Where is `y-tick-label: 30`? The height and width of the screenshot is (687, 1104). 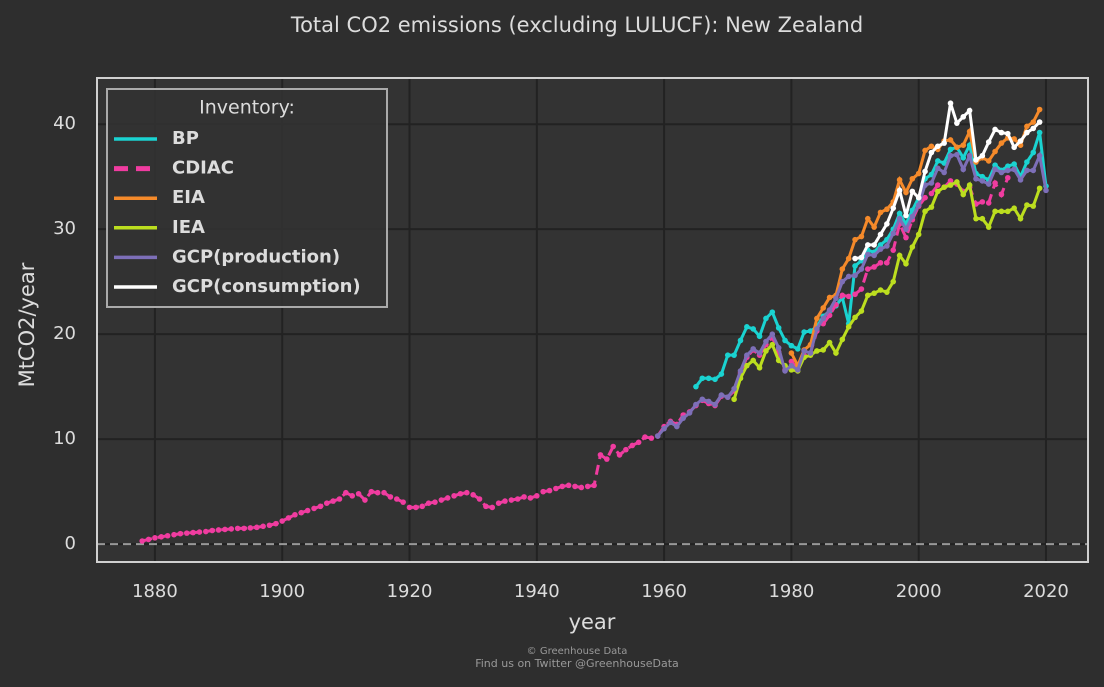 y-tick-label: 30 is located at coordinates (64, 228).